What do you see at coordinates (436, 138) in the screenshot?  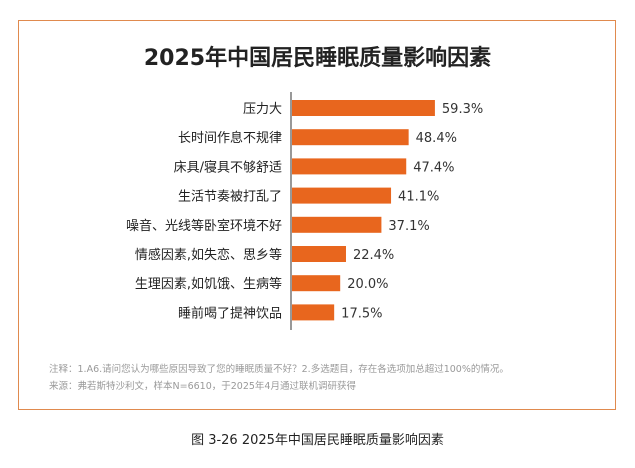 I see `value-label: 48.4%` at bounding box center [436, 138].